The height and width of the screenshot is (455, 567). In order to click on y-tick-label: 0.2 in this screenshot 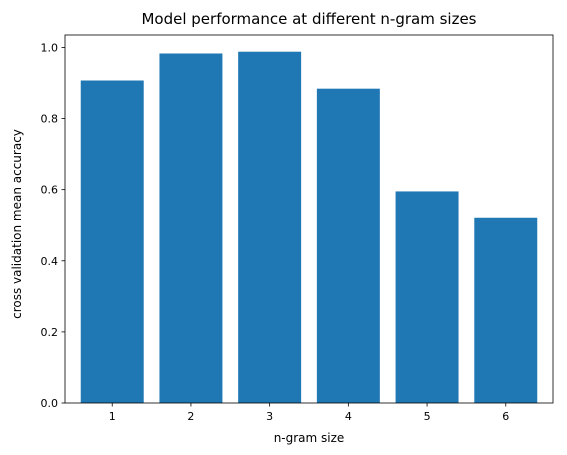, I will do `click(50, 332)`.